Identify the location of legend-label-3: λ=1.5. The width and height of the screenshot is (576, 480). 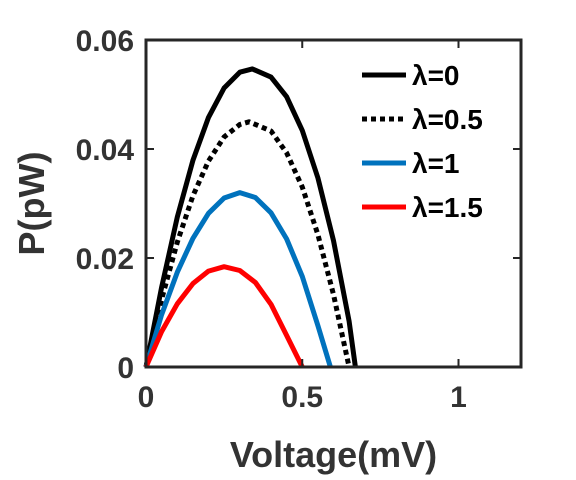
(447, 207).